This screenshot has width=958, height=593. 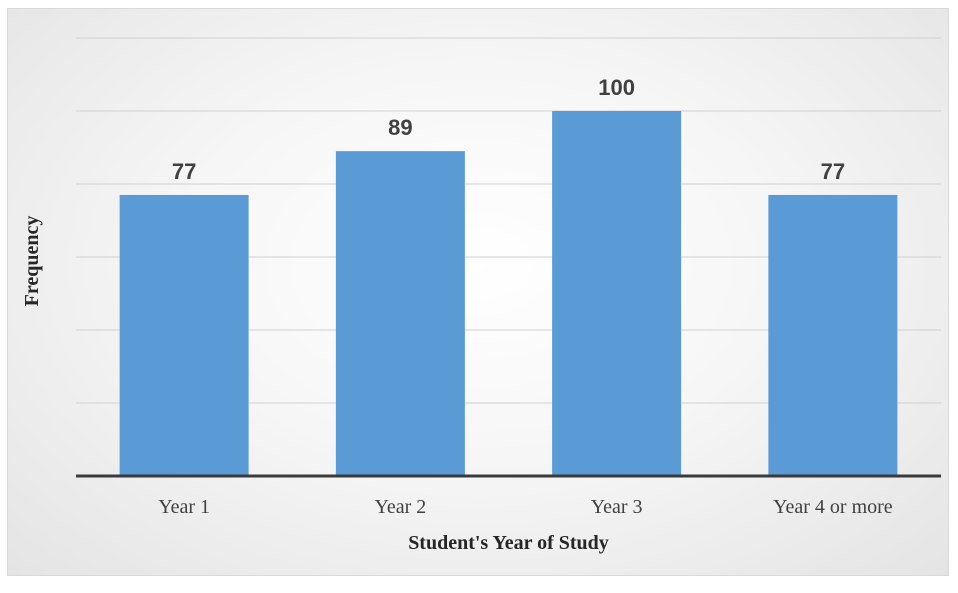 I want to click on x-tick-labels: Year 1 Year 2 Year 3 Year 4 or more, so click(x=525, y=507).